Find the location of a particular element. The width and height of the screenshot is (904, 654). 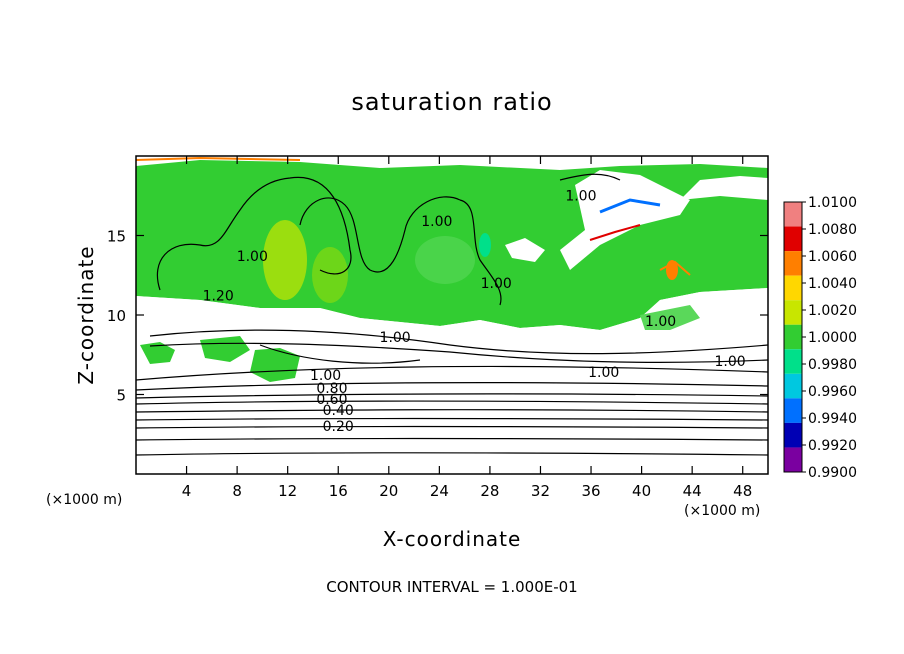

x-tick-label: 40 is located at coordinates (641, 491).